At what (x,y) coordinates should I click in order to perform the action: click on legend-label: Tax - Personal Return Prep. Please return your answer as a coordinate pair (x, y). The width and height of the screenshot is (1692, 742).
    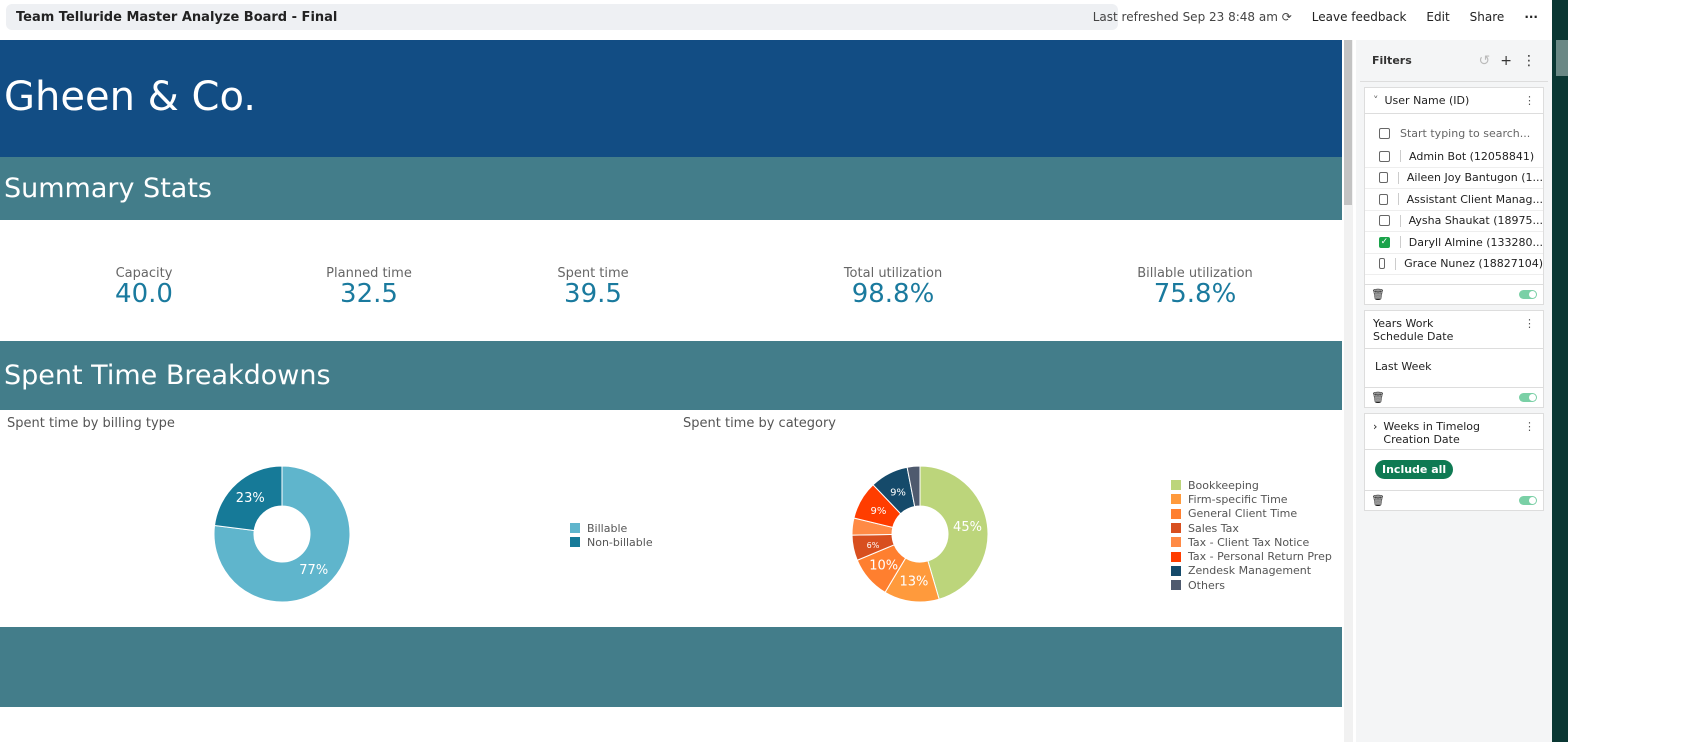
    Looking at the image, I should click on (1260, 557).